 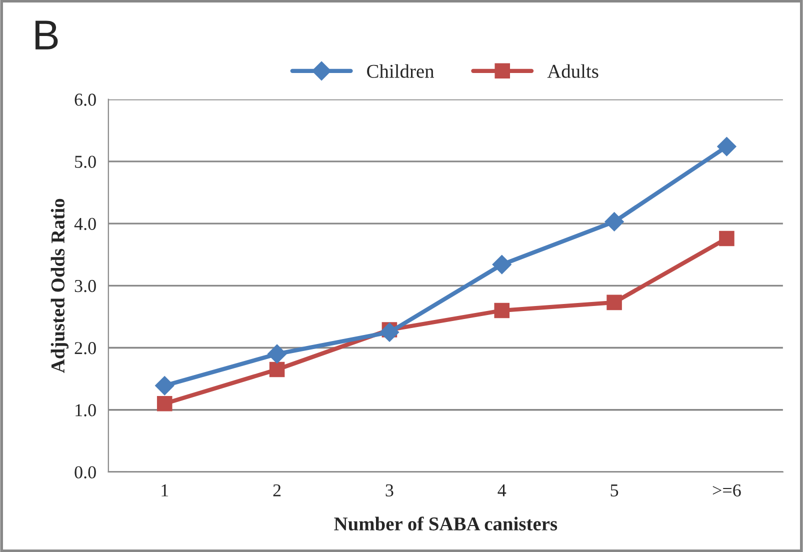 What do you see at coordinates (85, 348) in the screenshot?
I see `y-tick-label: 2.0` at bounding box center [85, 348].